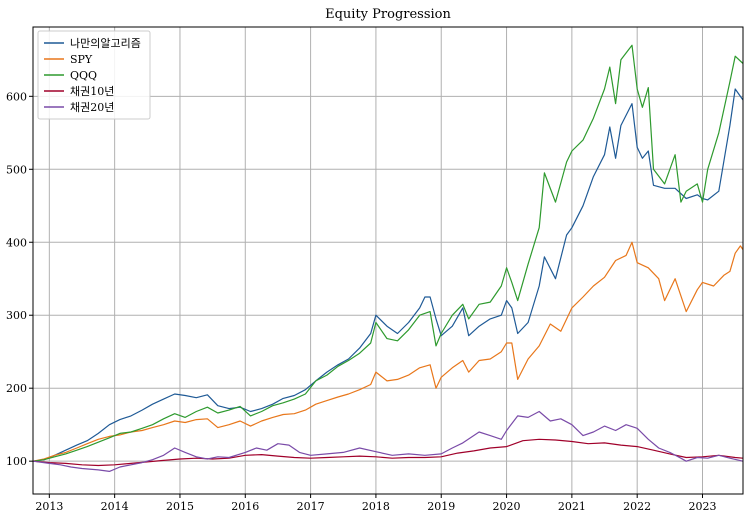 The width and height of the screenshot is (750, 524). I want to click on legend-box, so click(94, 75).